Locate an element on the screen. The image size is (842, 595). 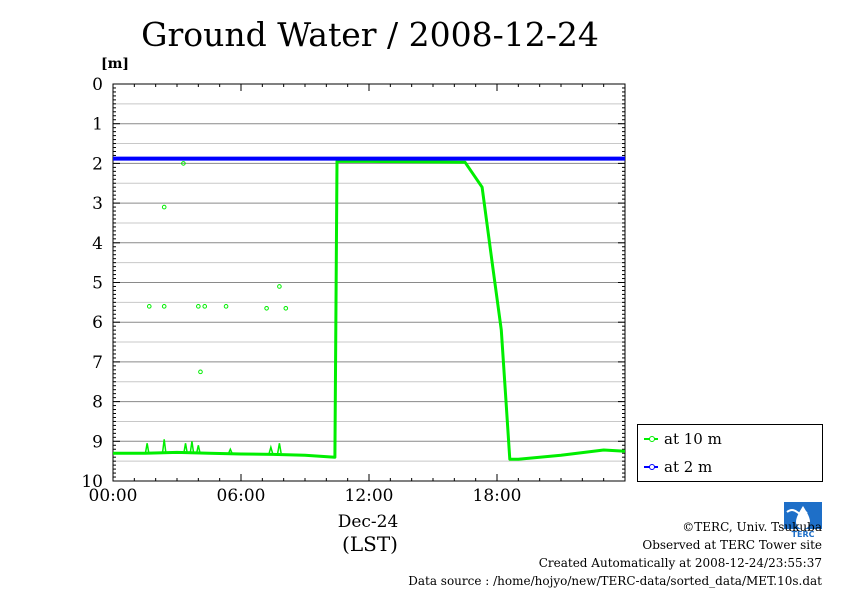
legend-label-2m: at 2 m is located at coordinates (688, 467).